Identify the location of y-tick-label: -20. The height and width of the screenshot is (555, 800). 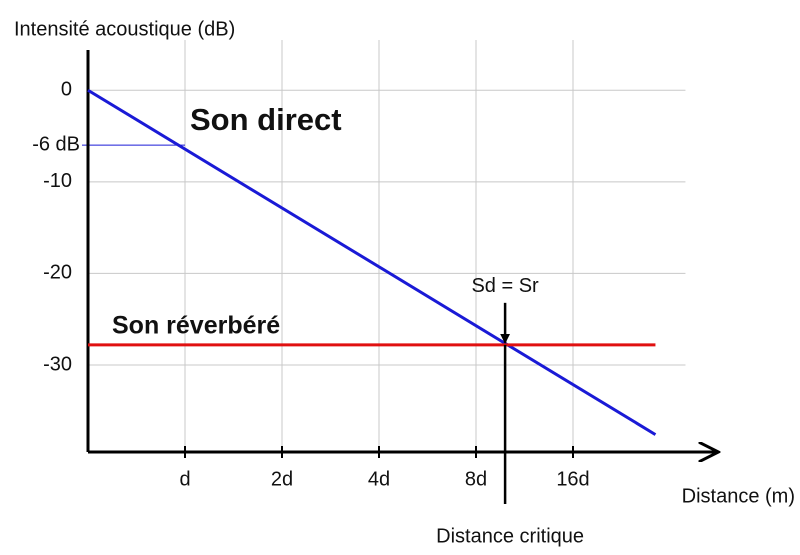
(57, 273).